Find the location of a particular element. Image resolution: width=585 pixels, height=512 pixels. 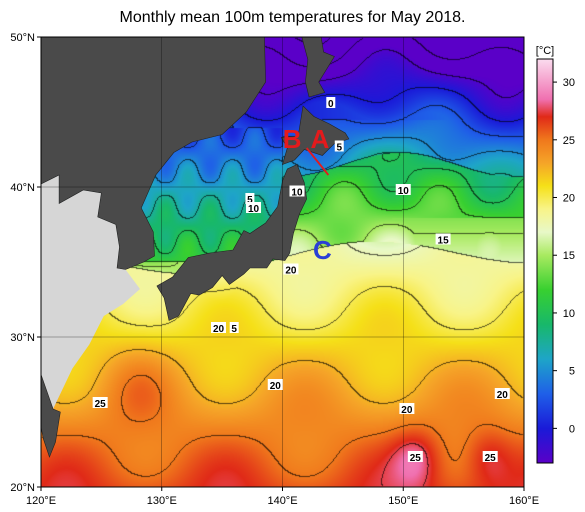

shelf-region is located at coordinates (91, 292).